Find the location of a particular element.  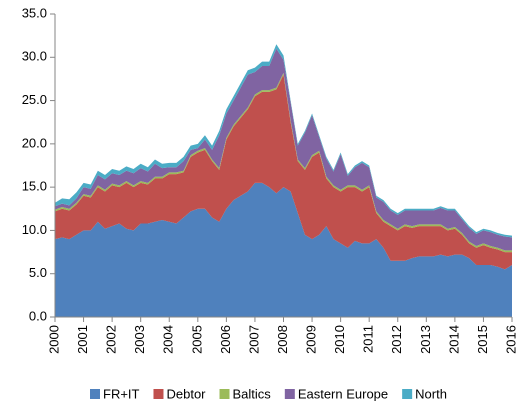

y-tick-label: 30.0 is located at coordinates (34, 56).